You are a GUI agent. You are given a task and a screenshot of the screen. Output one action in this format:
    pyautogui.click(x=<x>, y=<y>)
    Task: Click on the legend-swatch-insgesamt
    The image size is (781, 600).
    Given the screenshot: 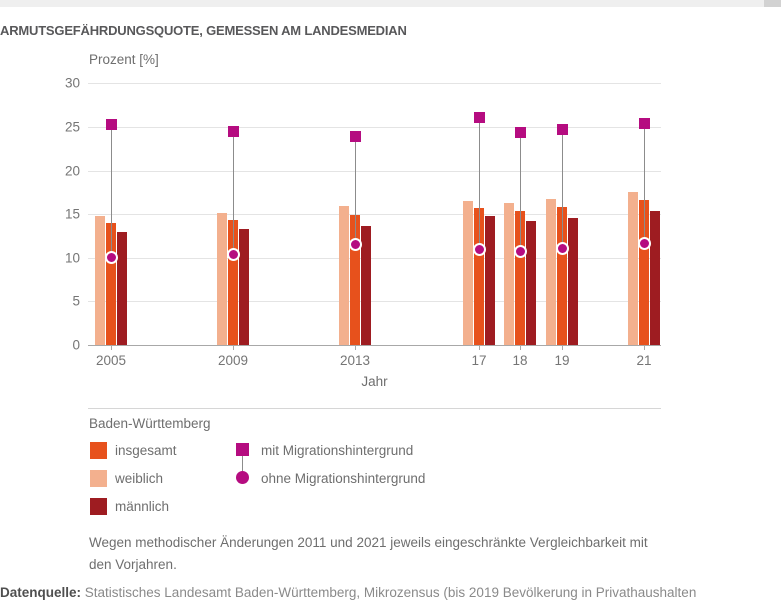 What is the action you would take?
    pyautogui.click(x=98, y=450)
    